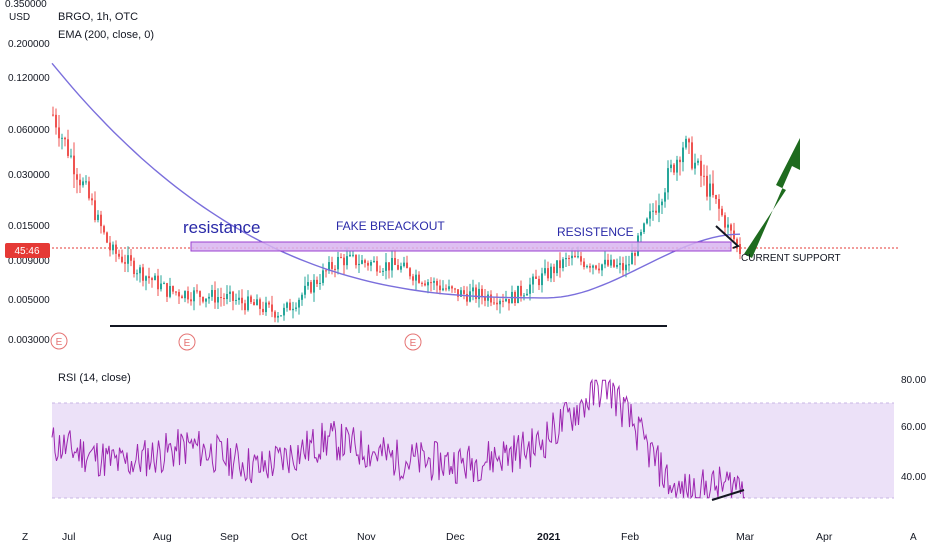 The height and width of the screenshot is (550, 932). Describe the element at coordinates (455, 537) in the screenshot. I see `time-tick: Dec` at that location.